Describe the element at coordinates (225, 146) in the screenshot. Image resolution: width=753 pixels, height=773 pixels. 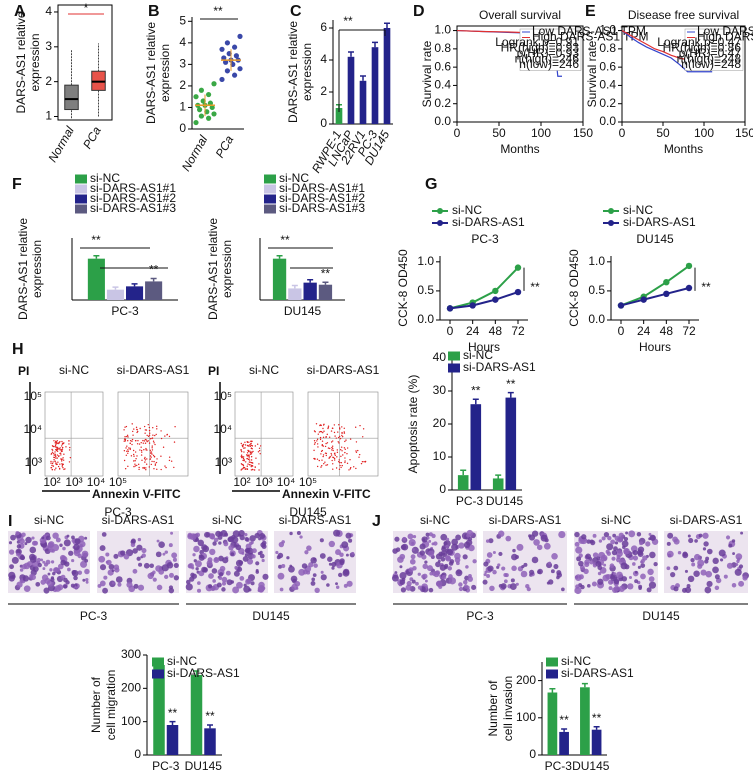
I see `x-tick-label: PCa` at that location.